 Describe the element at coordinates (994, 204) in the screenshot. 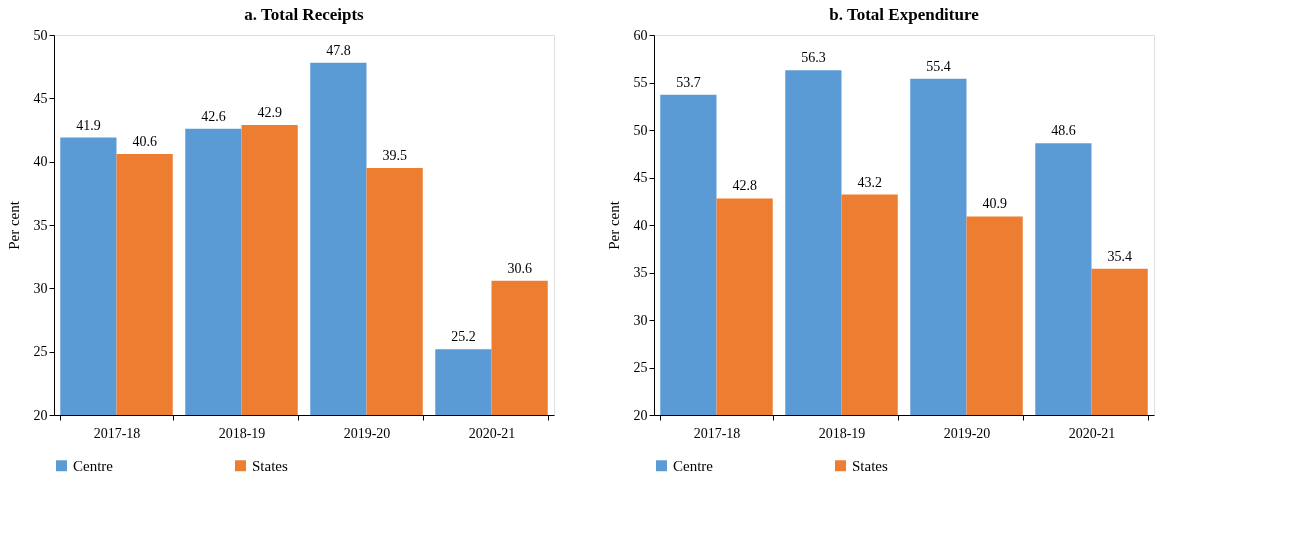

I see `data-label: 40.9` at that location.